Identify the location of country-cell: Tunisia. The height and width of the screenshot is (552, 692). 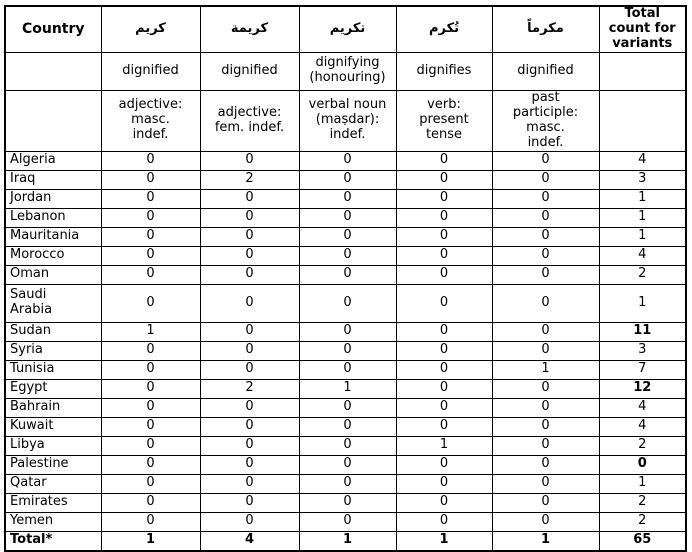
(53, 369).